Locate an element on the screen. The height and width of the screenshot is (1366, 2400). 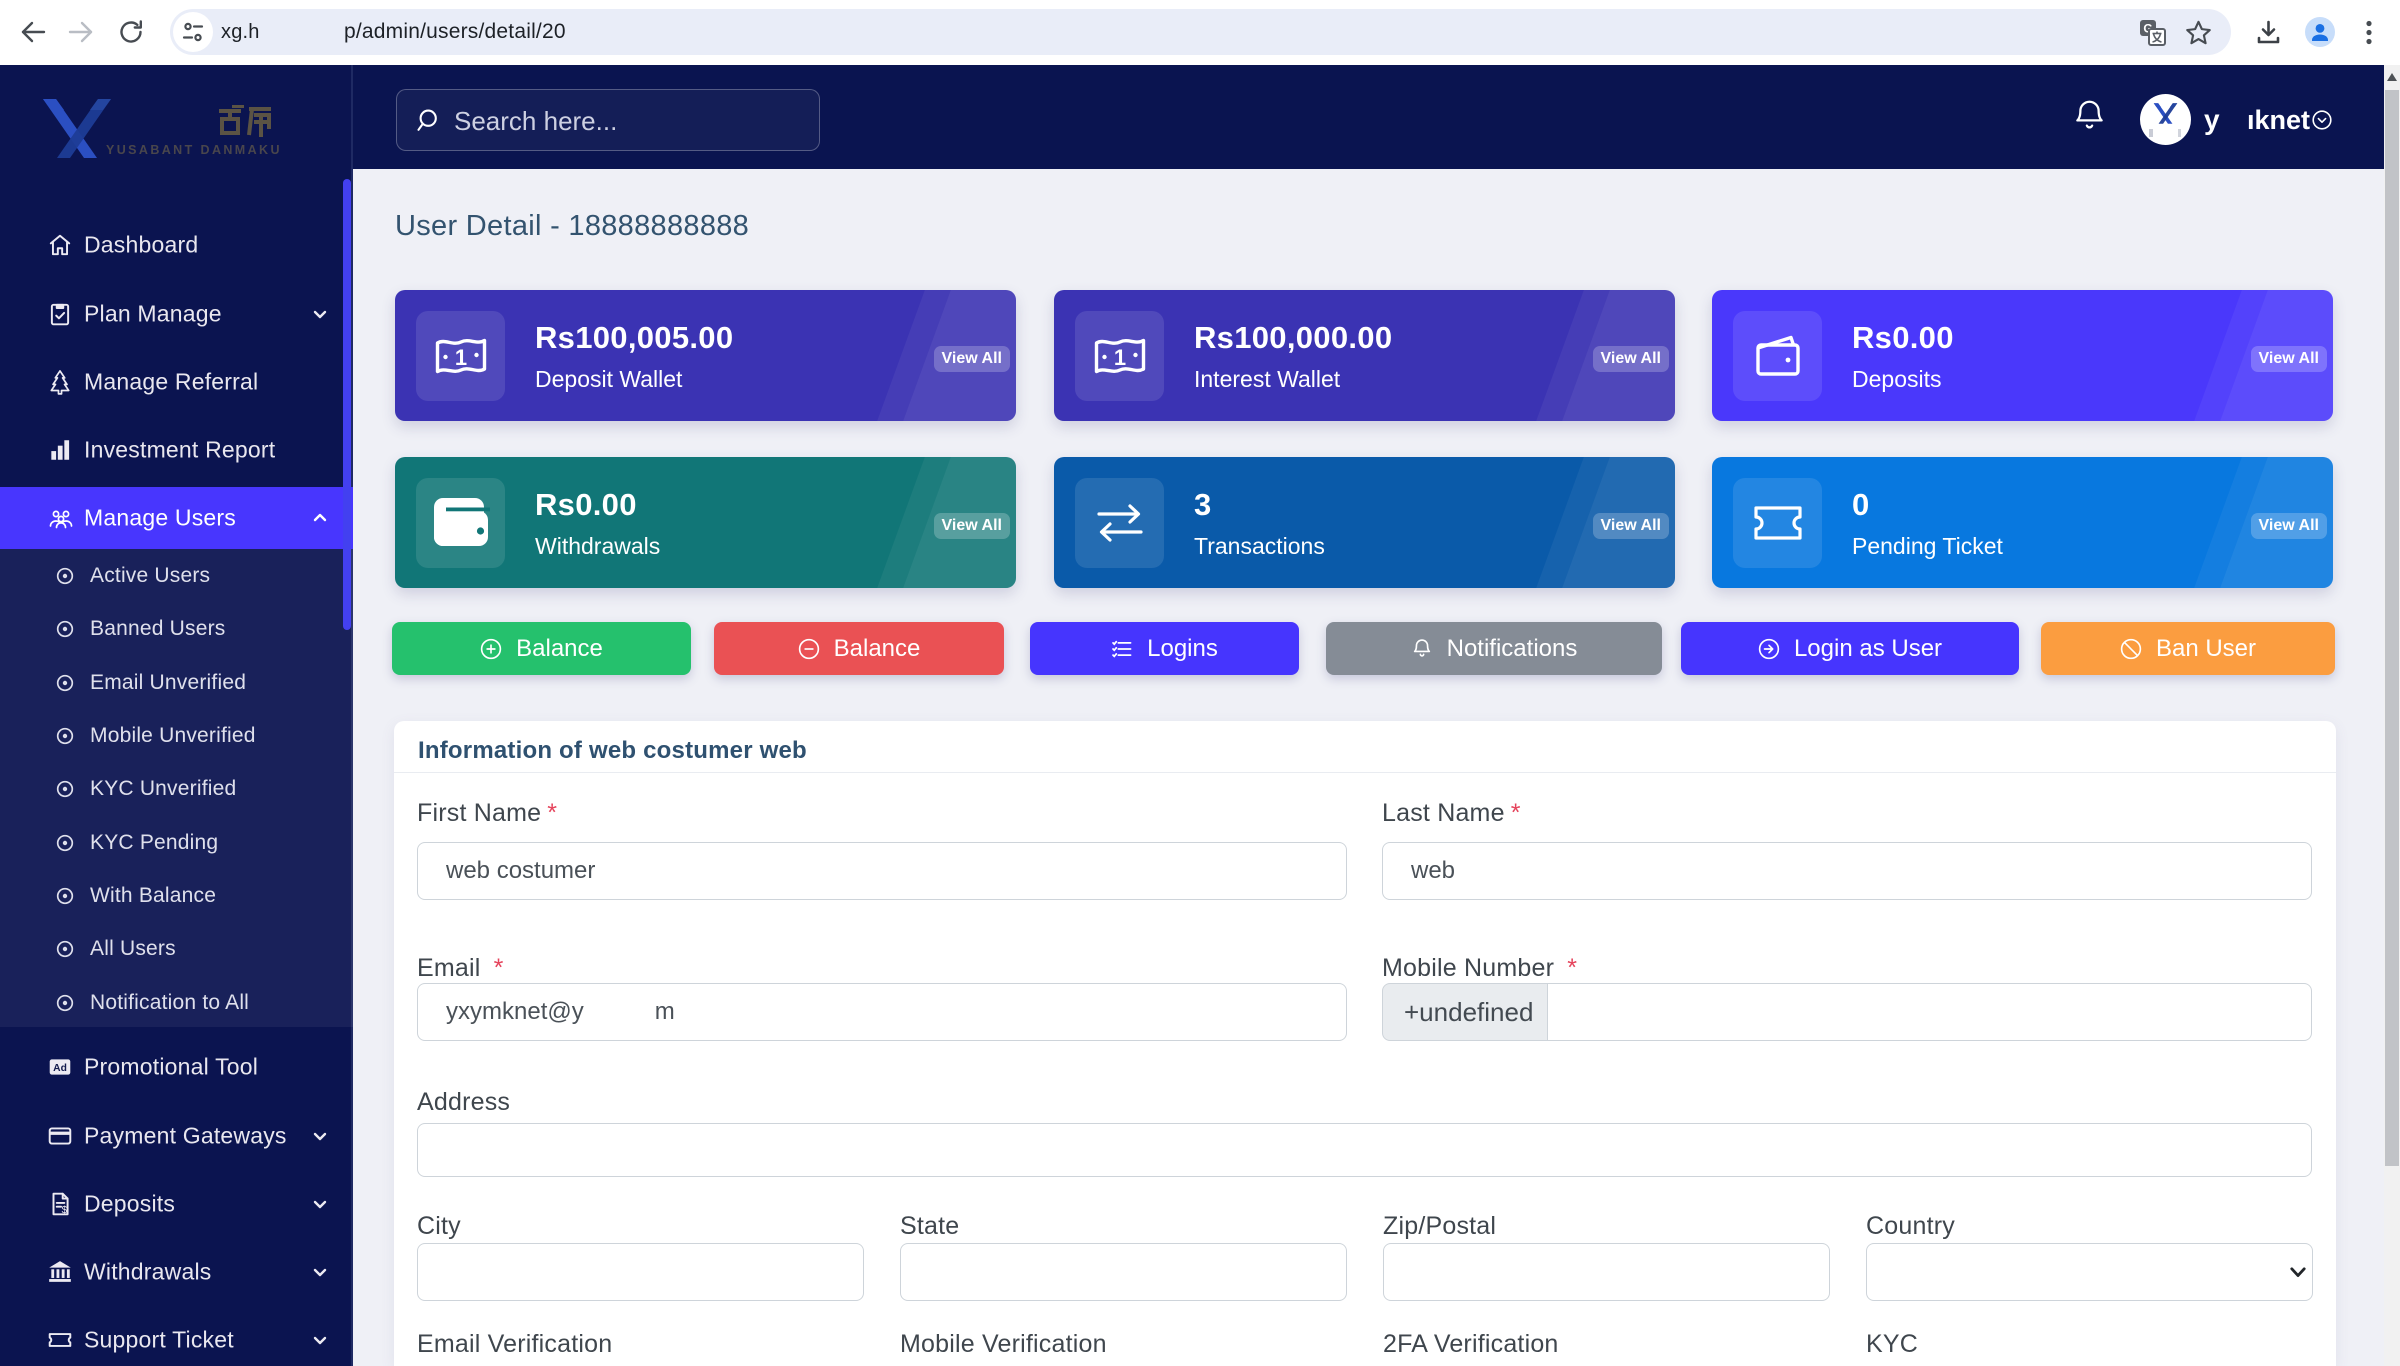
svg-text: Ad is located at coordinates (60, 1068).